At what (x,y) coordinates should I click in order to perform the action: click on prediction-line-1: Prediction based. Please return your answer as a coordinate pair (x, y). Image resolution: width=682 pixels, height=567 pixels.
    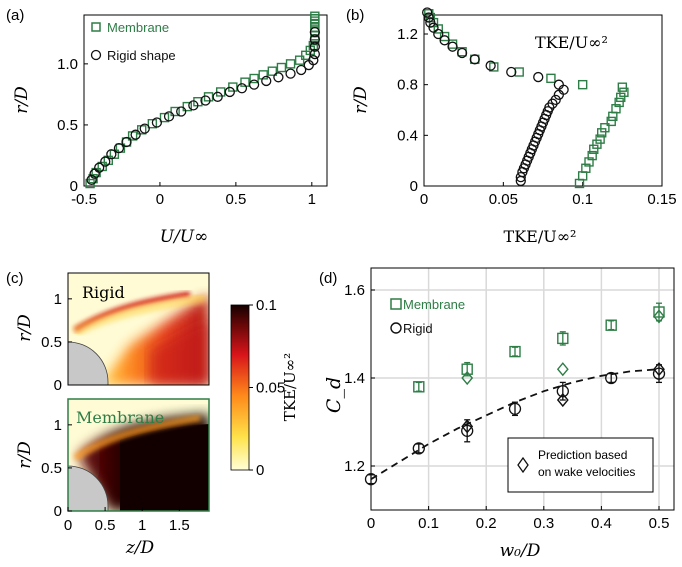
    Looking at the image, I should click on (582, 455).